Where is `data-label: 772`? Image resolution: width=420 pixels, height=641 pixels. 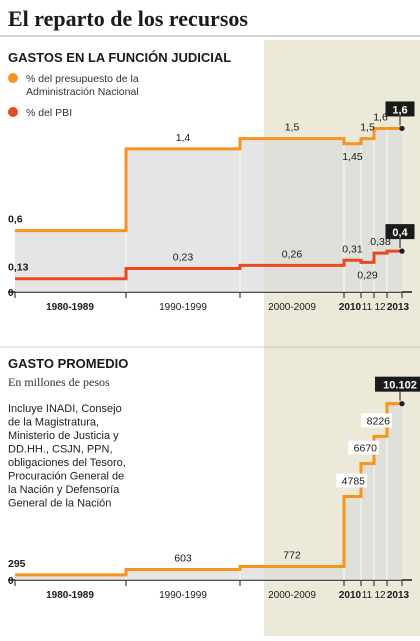 data-label: 772 is located at coordinates (292, 556).